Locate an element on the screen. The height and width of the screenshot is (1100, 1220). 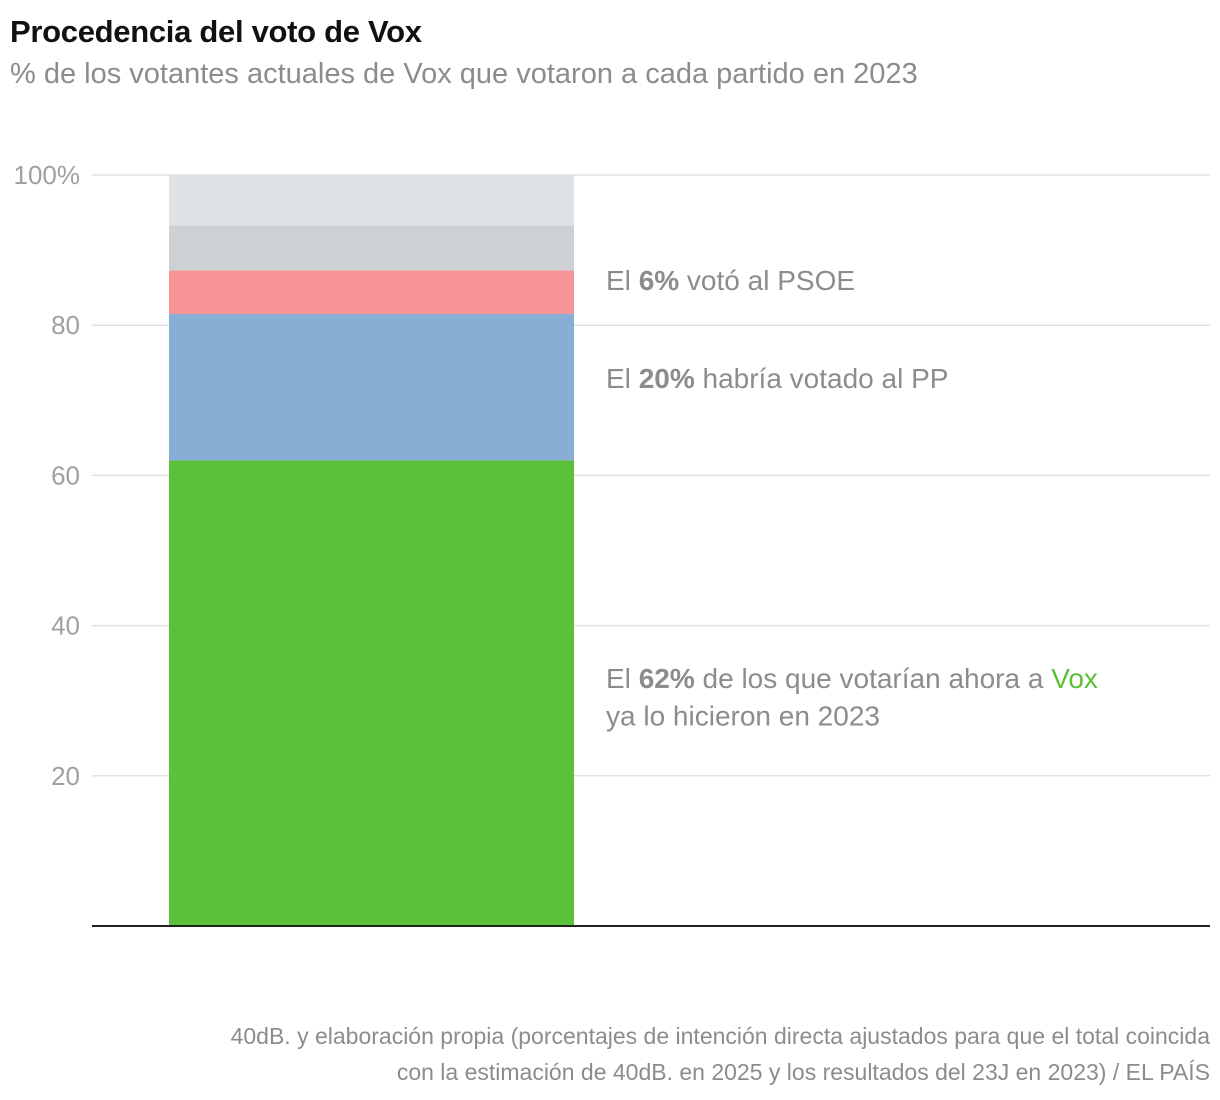
annotation-text-part: 62% is located at coordinates (667, 678).